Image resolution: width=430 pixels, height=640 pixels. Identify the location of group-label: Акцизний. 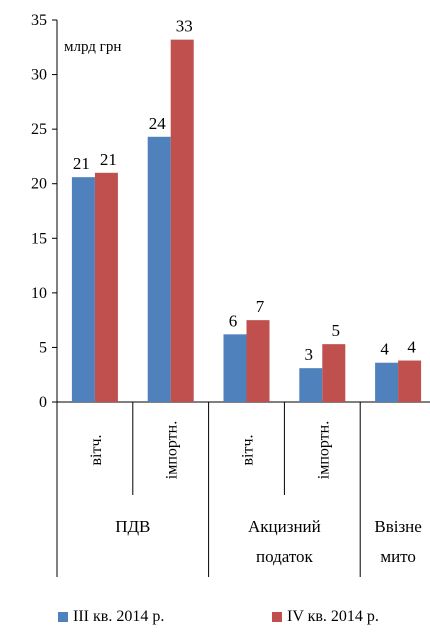
(284, 526).